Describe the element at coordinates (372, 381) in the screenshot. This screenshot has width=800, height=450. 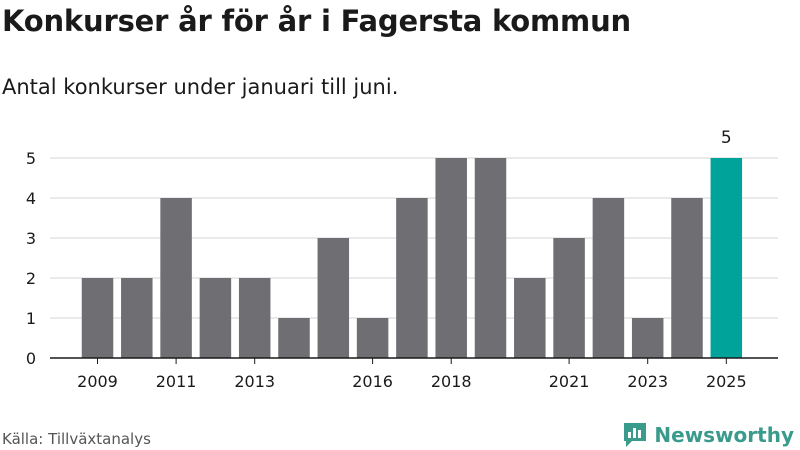
I see `x-tick-label-2016: 2016` at that location.